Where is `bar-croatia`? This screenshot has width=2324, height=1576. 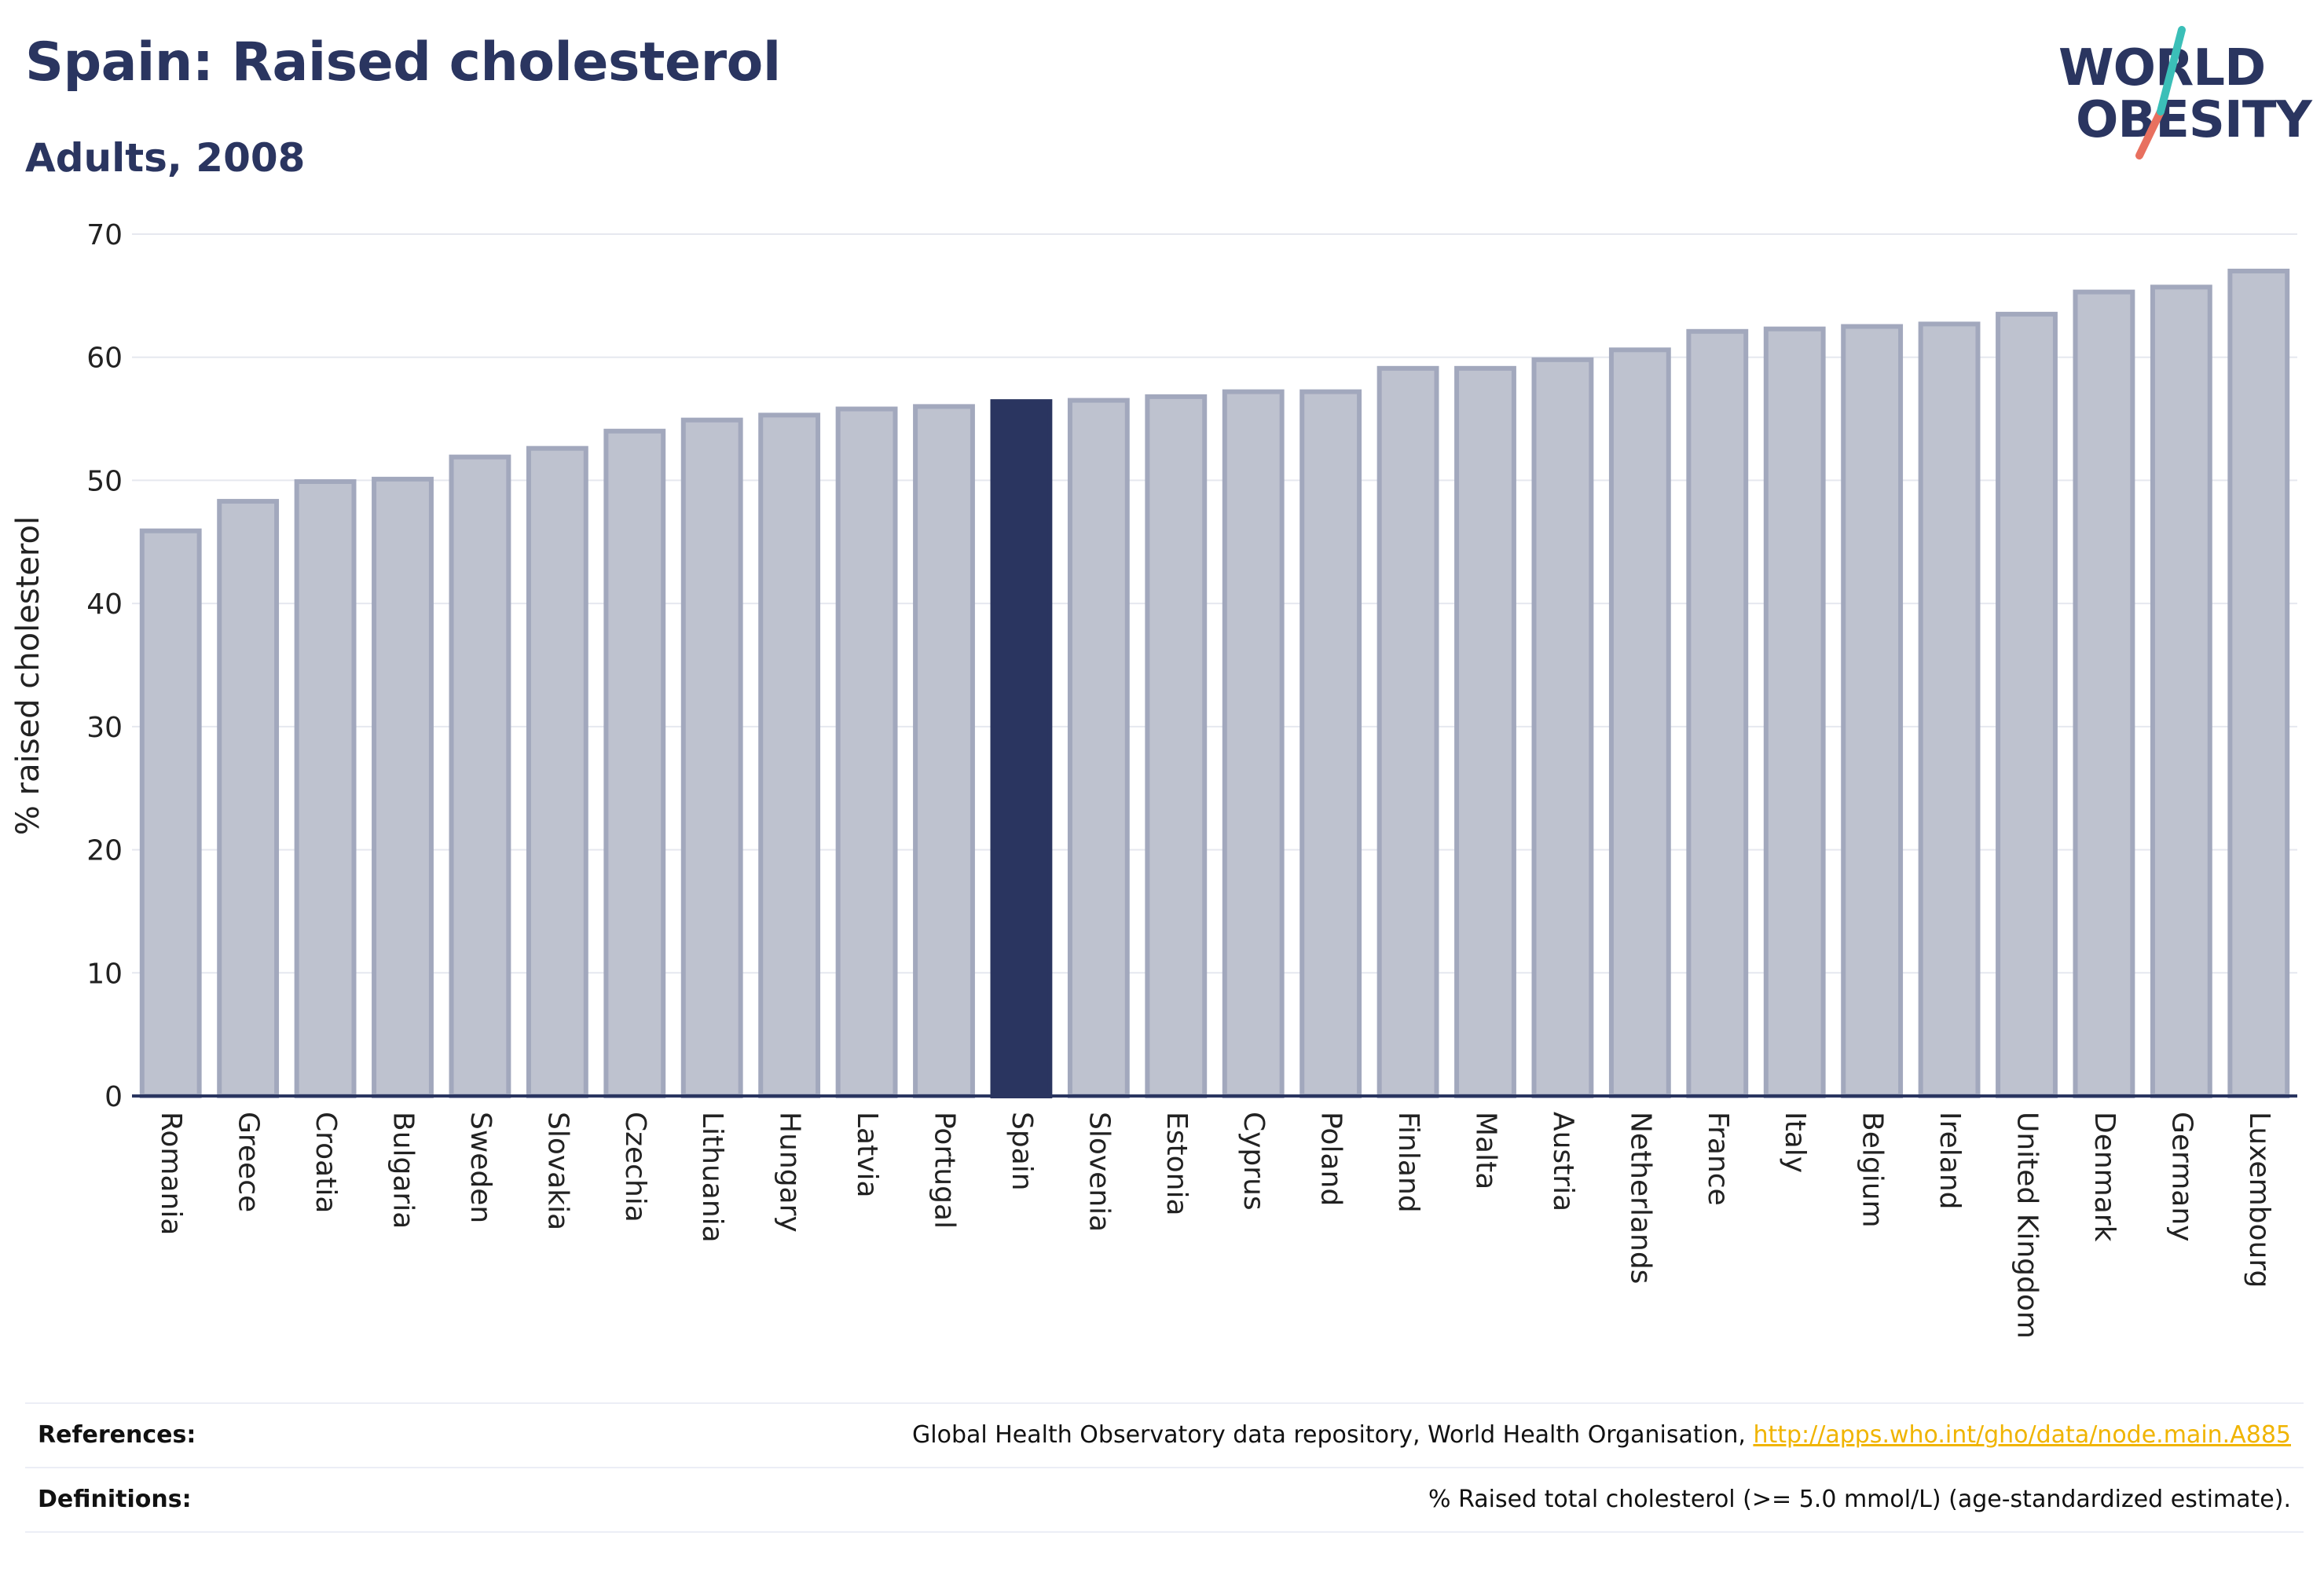
bar-croatia is located at coordinates (325, 788).